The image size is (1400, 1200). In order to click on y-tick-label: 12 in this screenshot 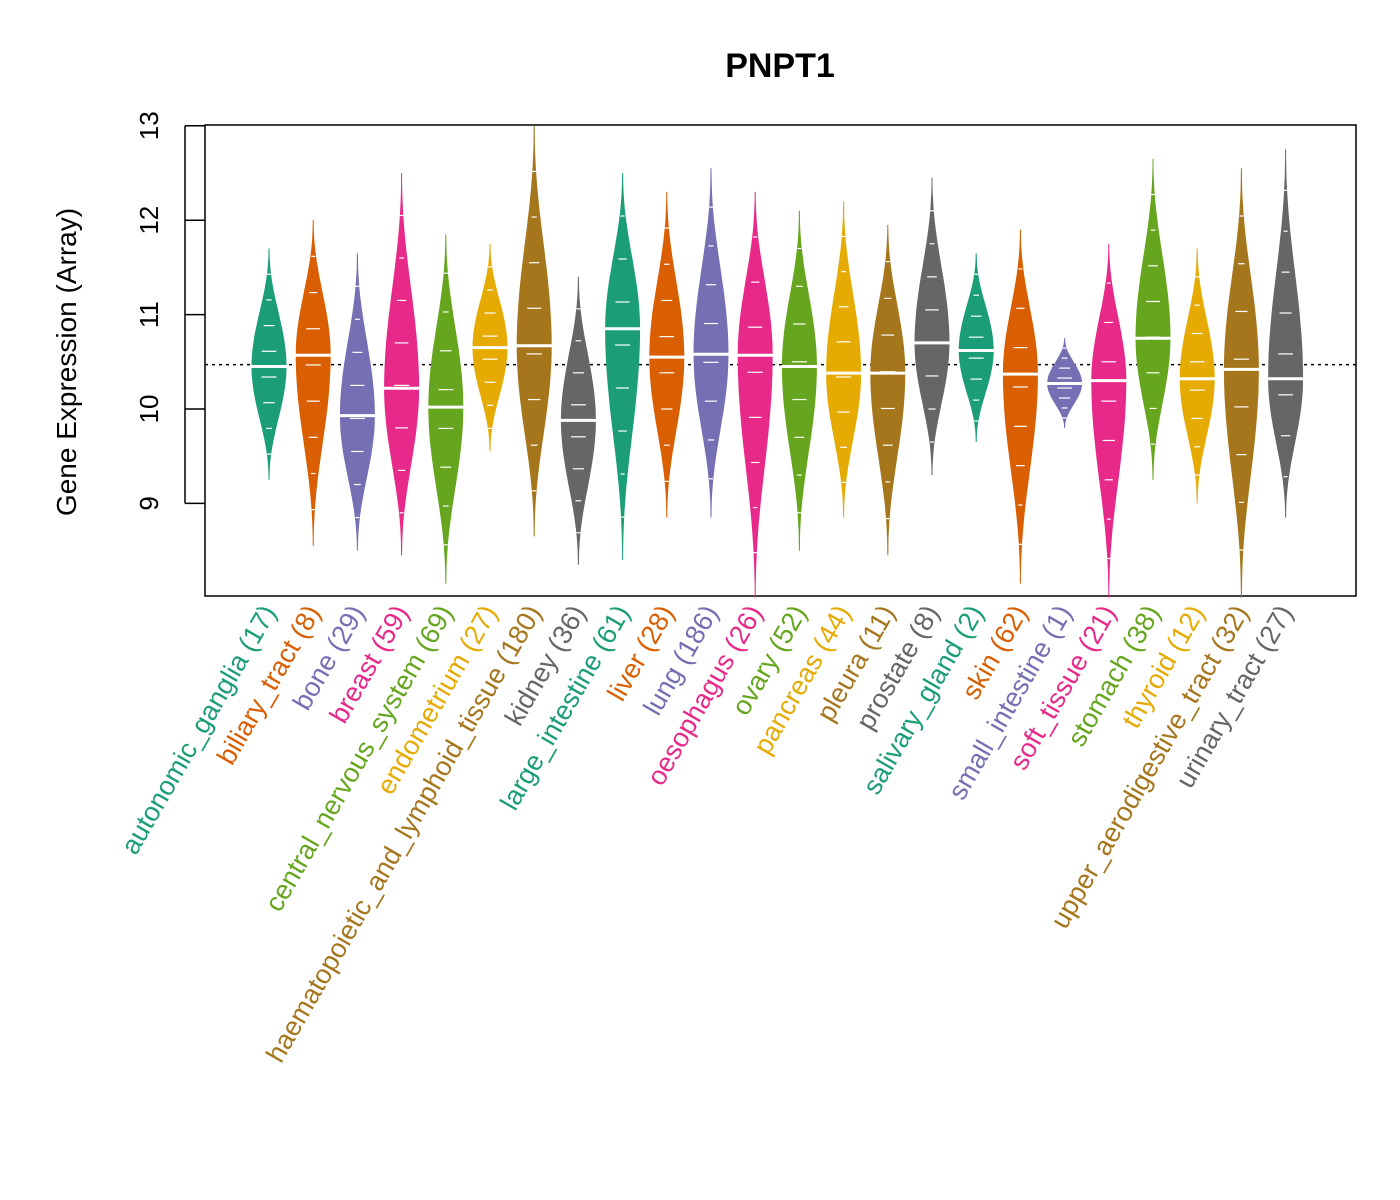, I will do `click(149, 220)`.